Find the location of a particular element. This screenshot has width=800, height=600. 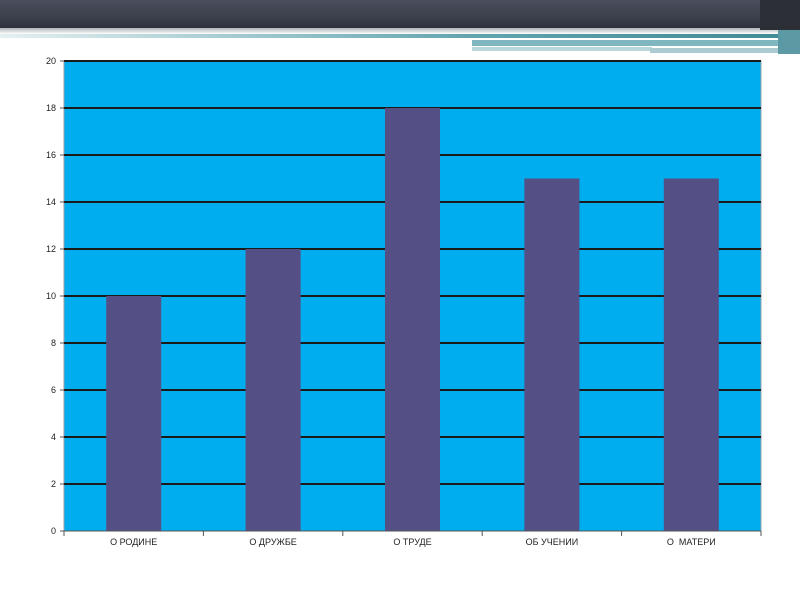

y-tick-label: 4 is located at coordinates (53, 437).